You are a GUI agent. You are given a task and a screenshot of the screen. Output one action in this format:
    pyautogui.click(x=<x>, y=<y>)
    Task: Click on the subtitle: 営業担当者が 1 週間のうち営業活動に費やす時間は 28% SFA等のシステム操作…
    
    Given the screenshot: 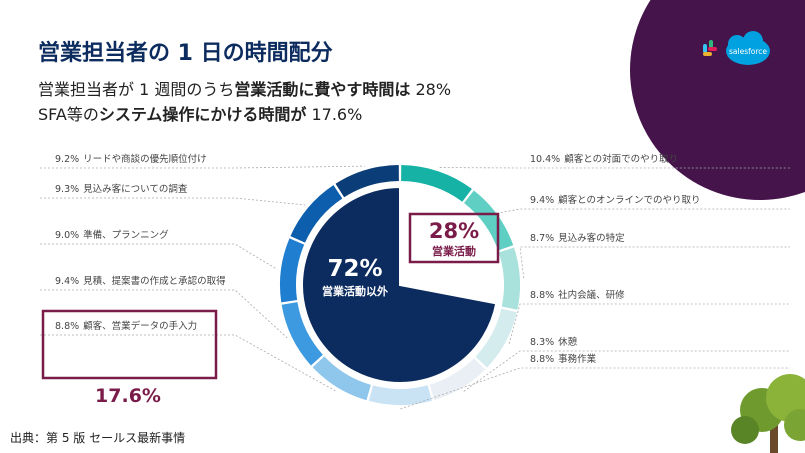 What is the action you would take?
    pyautogui.click(x=244, y=102)
    